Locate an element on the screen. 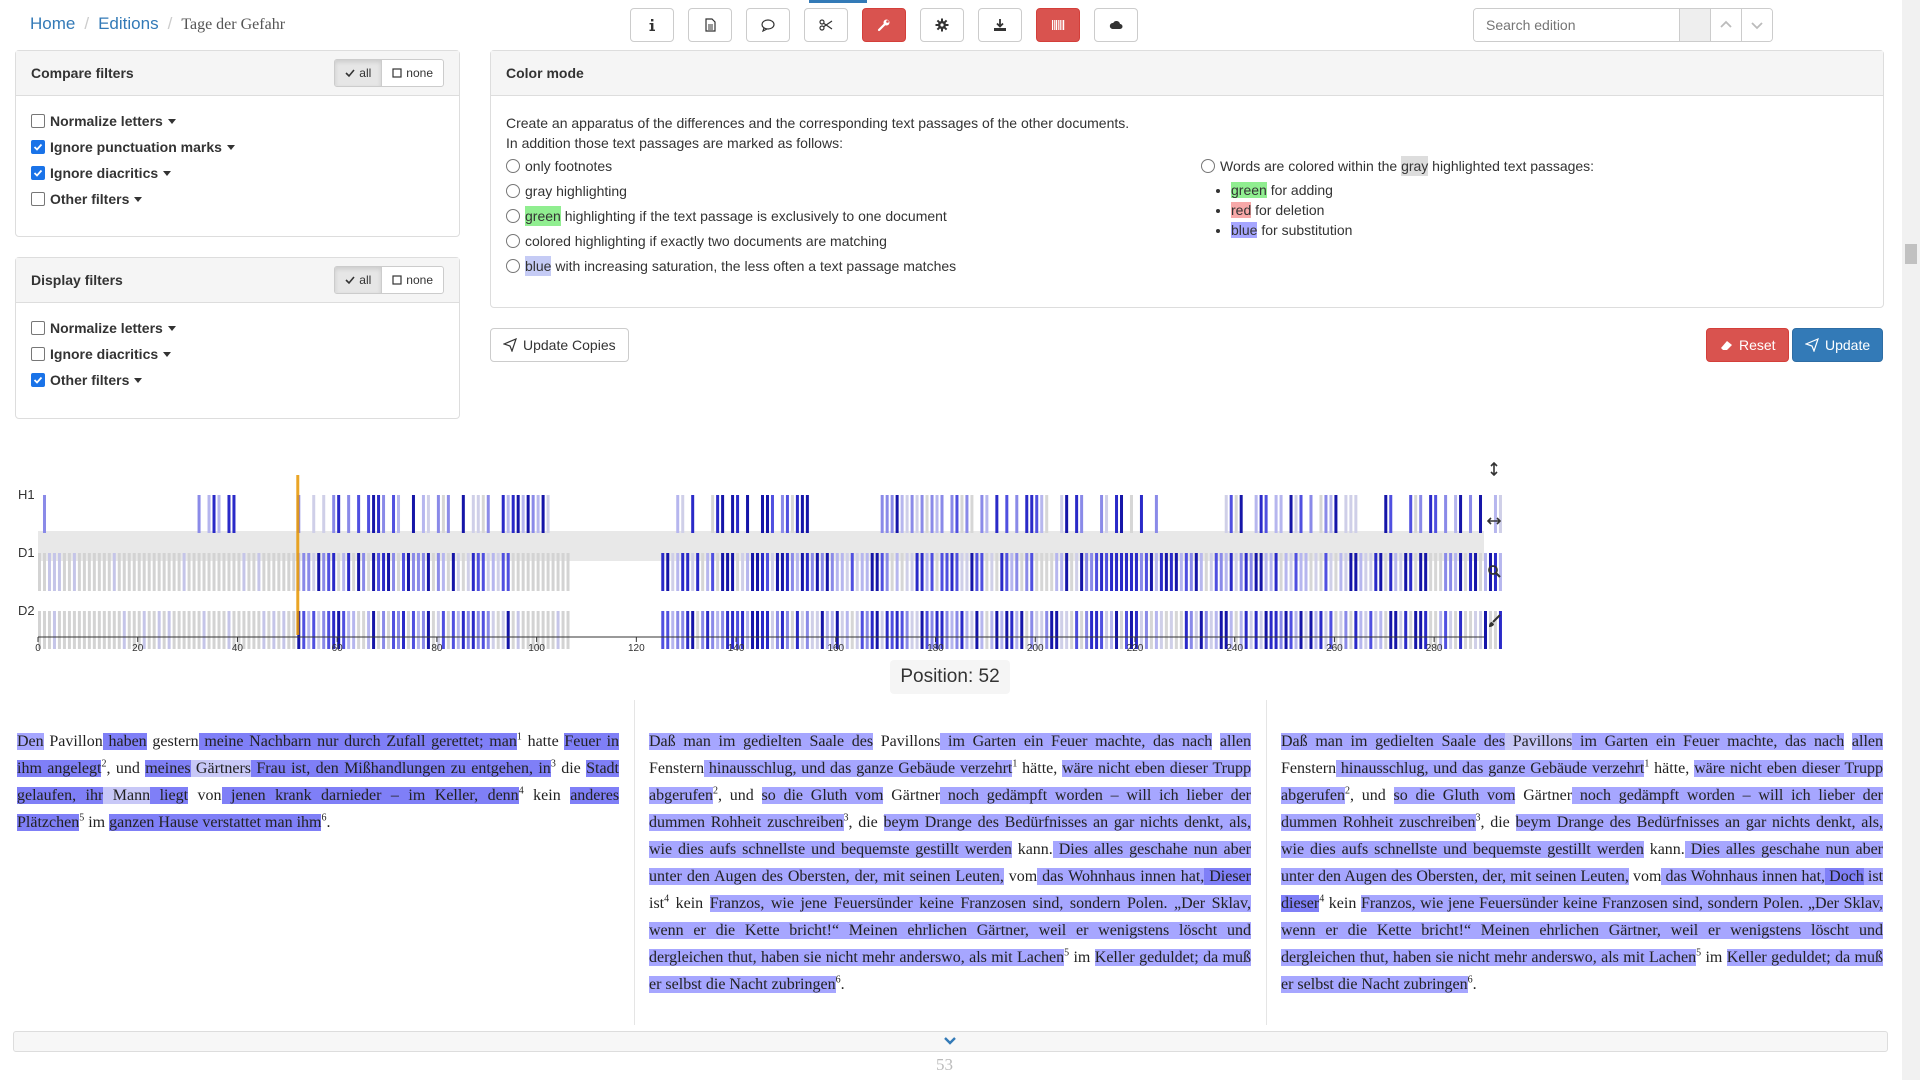  position-marker is located at coordinates (298, 555).